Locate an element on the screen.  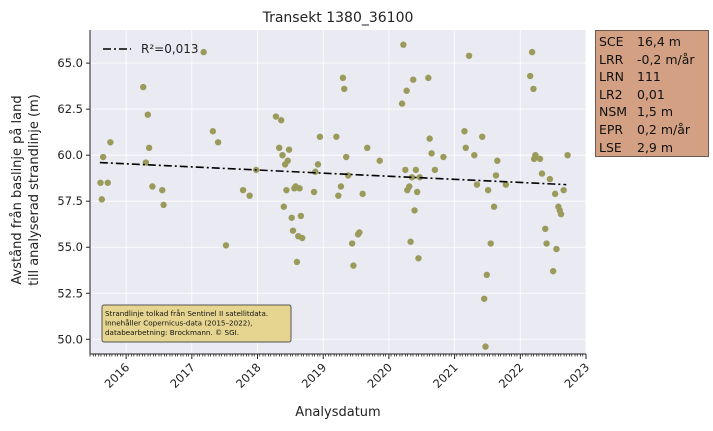
stat-key: LSE is located at coordinates (610, 147).